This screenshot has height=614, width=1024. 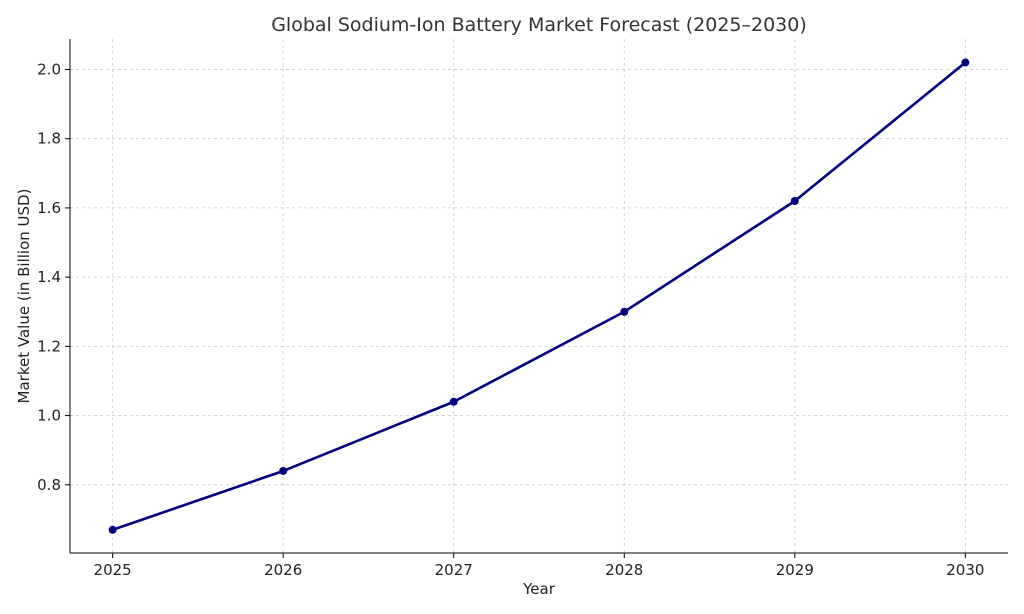 I want to click on y-tick-label: 1.0, so click(x=49, y=416).